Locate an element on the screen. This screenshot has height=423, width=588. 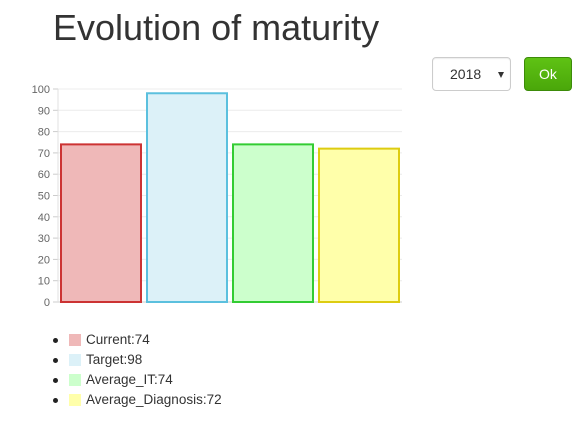
y-tick-label: 20 is located at coordinates (44, 260).